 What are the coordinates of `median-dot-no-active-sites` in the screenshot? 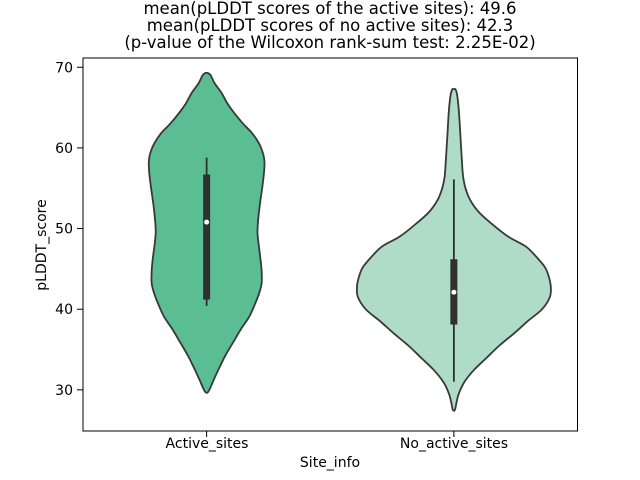 It's located at (454, 292).